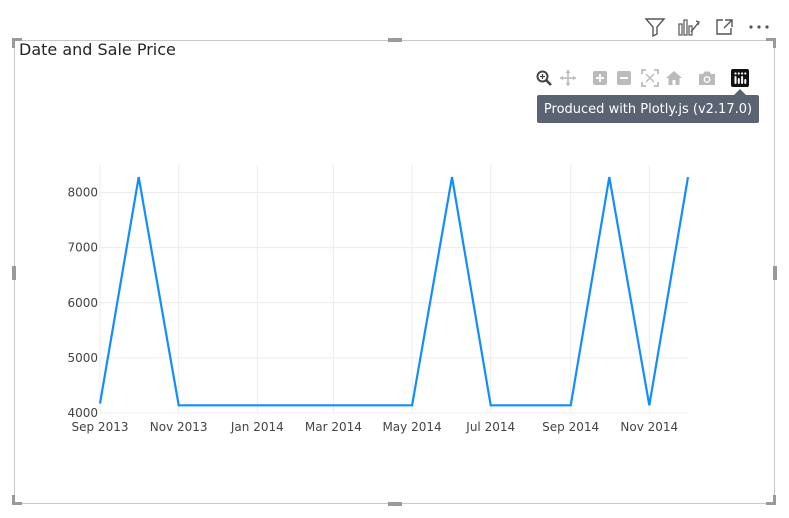 The height and width of the screenshot is (518, 789). What do you see at coordinates (707, 78) in the screenshot?
I see `camera-icon` at bounding box center [707, 78].